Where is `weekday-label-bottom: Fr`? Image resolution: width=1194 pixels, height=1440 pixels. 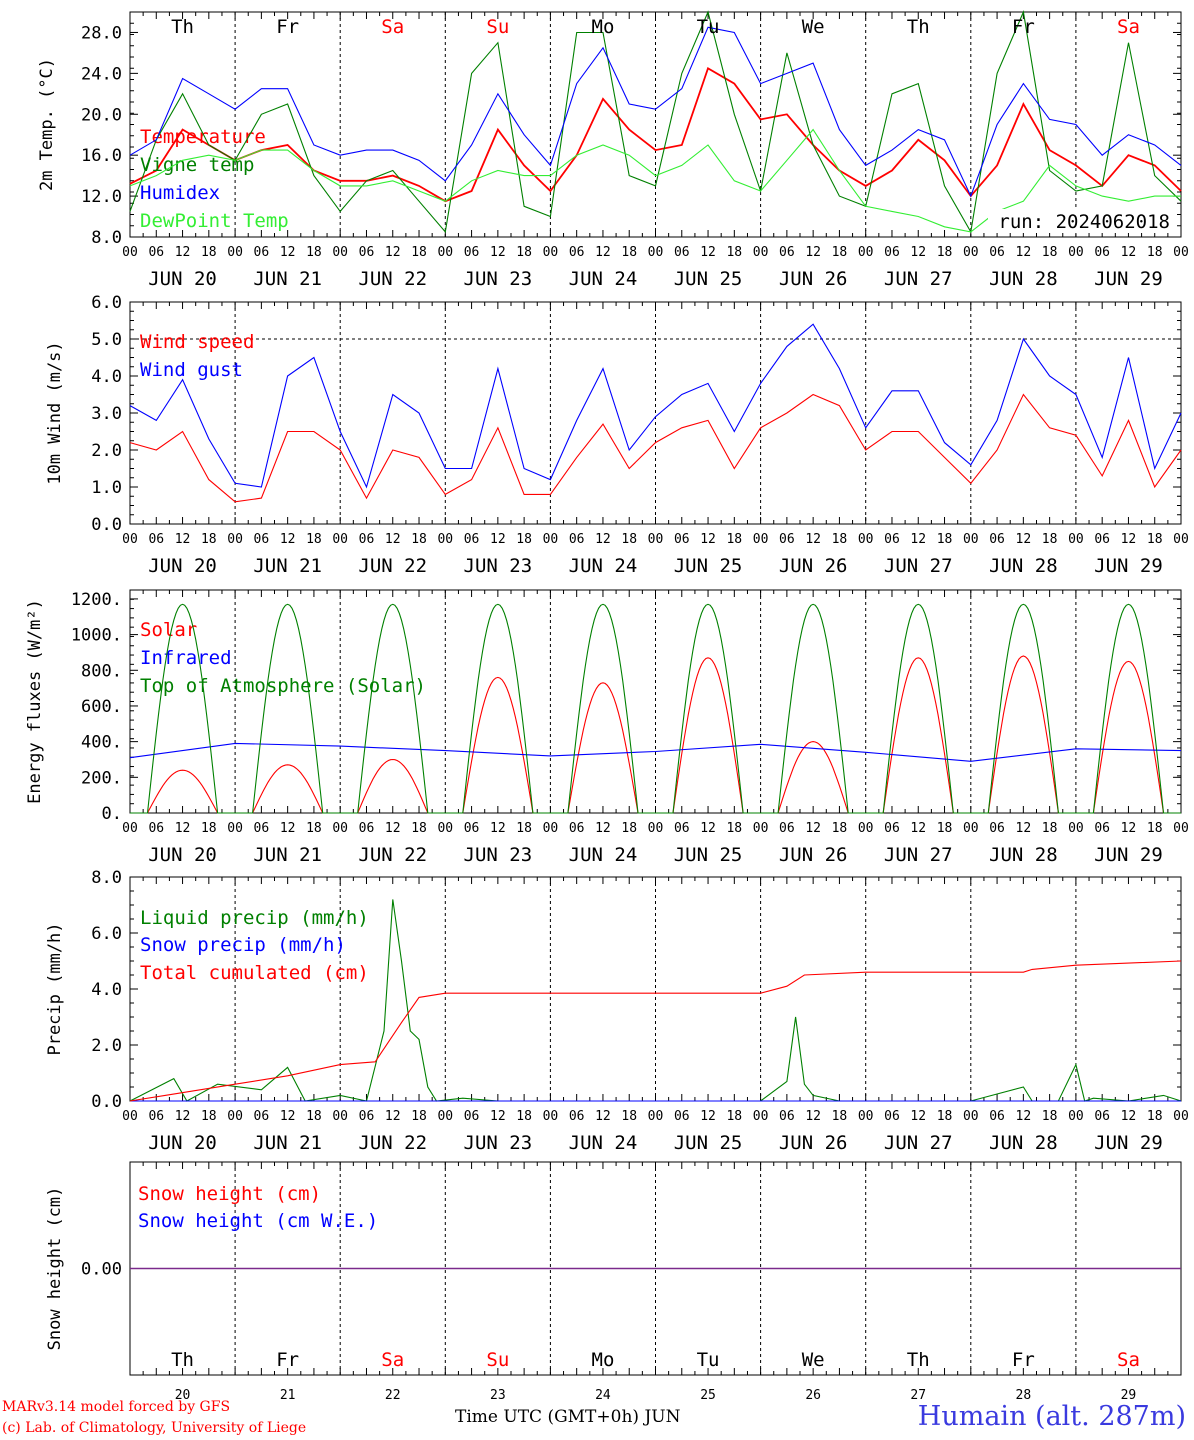
weekday-label-bottom: Fr is located at coordinates (287, 1360).